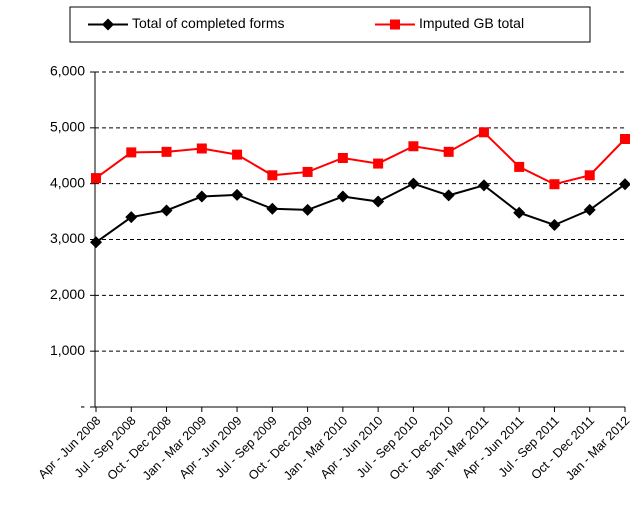  Describe the element at coordinates (70, 448) in the screenshot. I see `x-tick-label: Apr - Jun 2008` at that location.